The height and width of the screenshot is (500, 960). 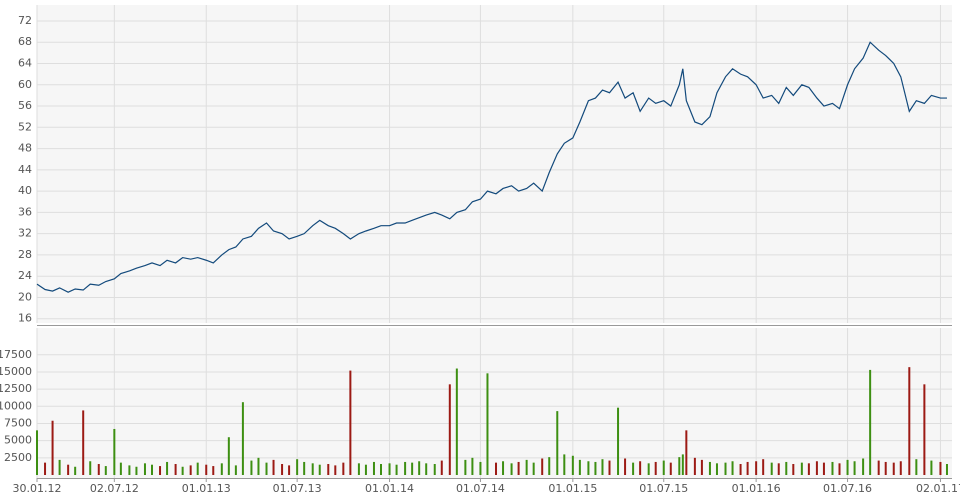 I want to click on y-tick-label: 48, so click(x=25, y=148).